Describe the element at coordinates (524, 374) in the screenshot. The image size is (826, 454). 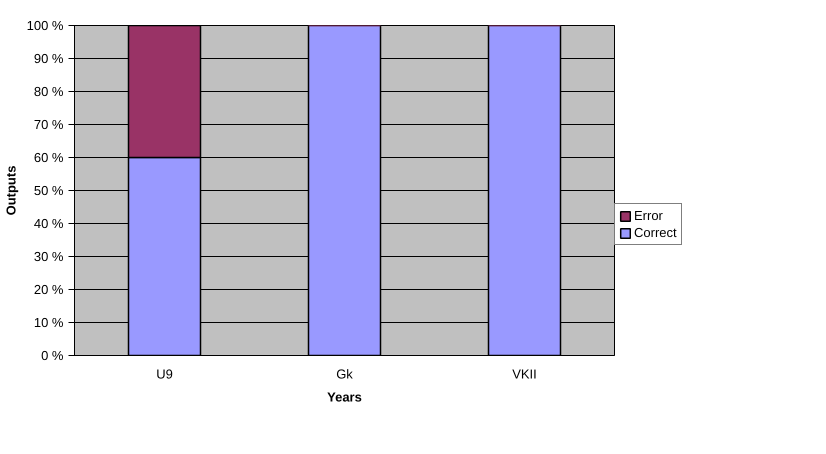
I see `x-tick-label: VKII` at that location.